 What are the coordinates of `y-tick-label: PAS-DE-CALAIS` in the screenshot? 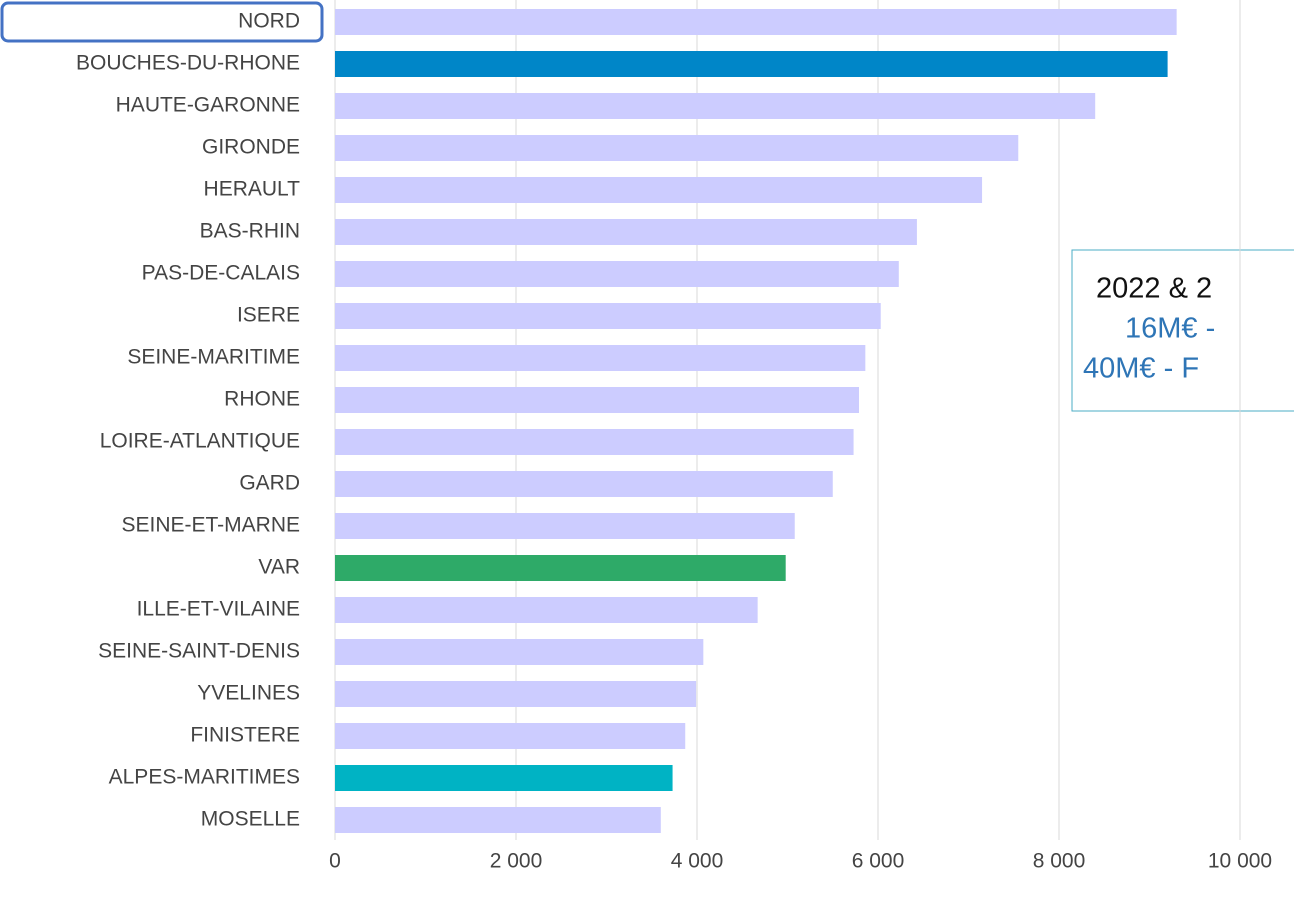 It's located at (221, 273).